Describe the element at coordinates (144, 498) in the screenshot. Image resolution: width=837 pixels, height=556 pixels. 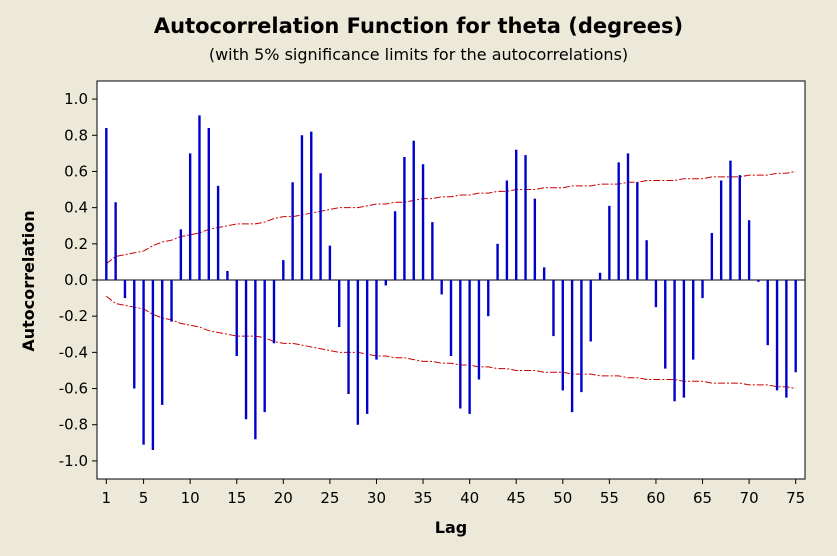
I see `x-tick-label: 5` at that location.